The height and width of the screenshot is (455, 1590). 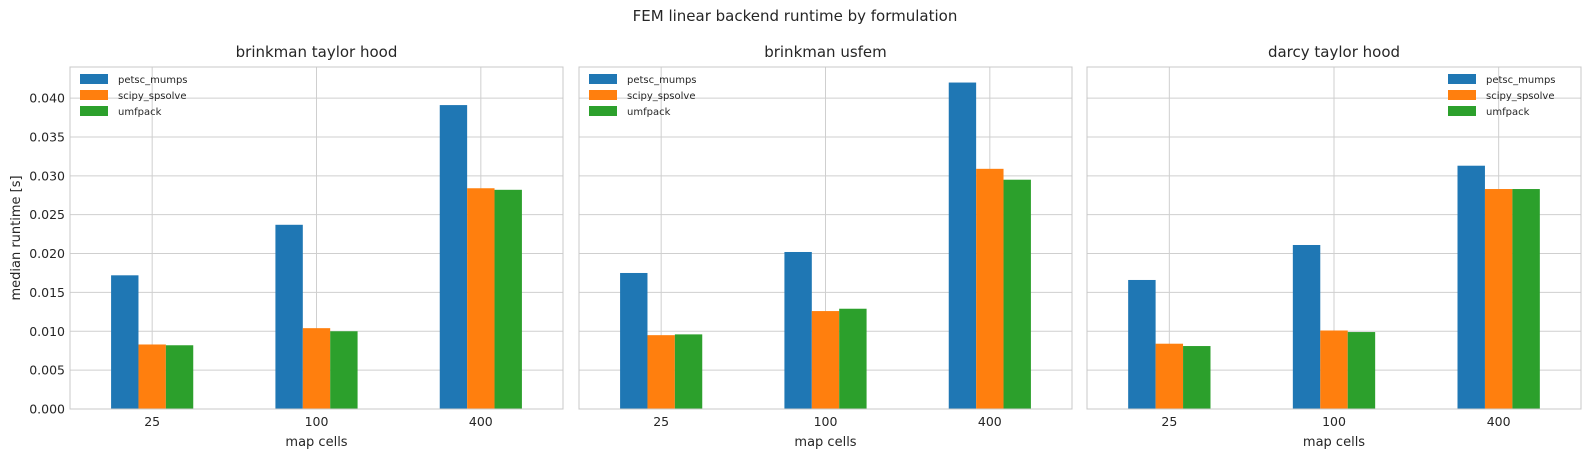 I want to click on y-tick-label: 0.010, so click(x=47, y=331).